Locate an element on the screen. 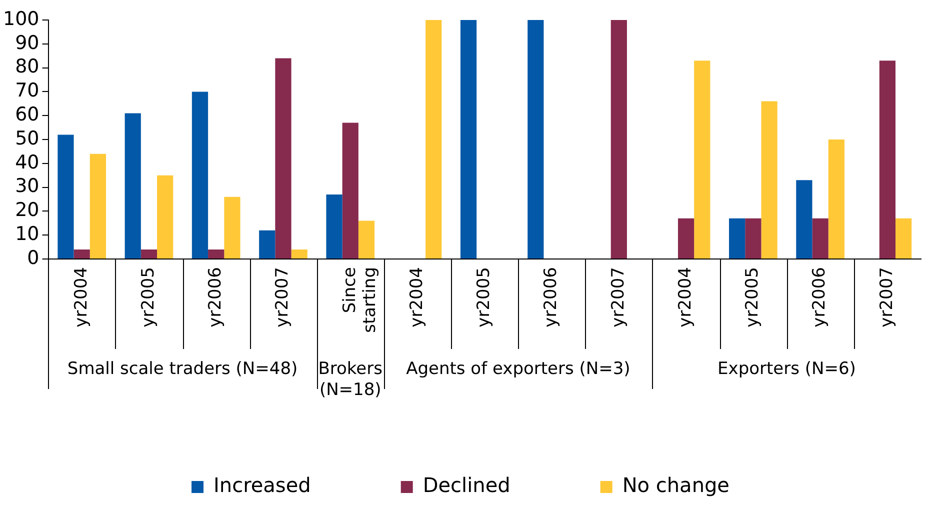 The image size is (925, 507). text: Exporters (N=6) is located at coordinates (787, 368).